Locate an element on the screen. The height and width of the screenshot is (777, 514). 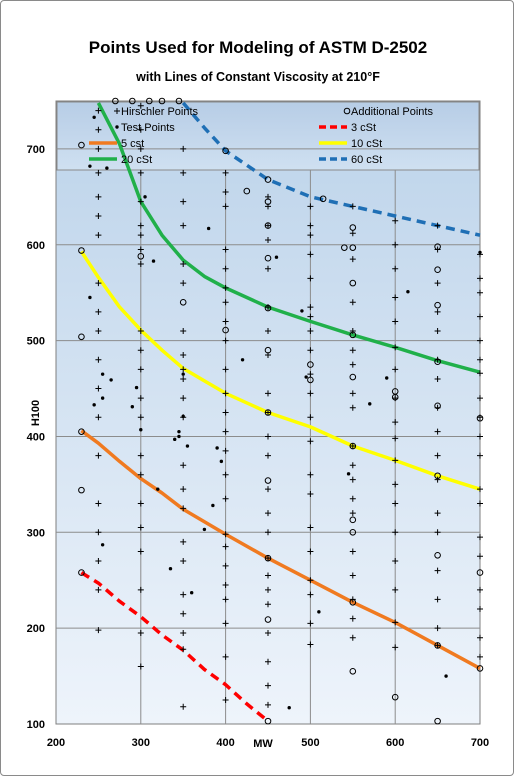
x-tick-labels: 200 300 400 500 600 700 is located at coordinates (268, 743).